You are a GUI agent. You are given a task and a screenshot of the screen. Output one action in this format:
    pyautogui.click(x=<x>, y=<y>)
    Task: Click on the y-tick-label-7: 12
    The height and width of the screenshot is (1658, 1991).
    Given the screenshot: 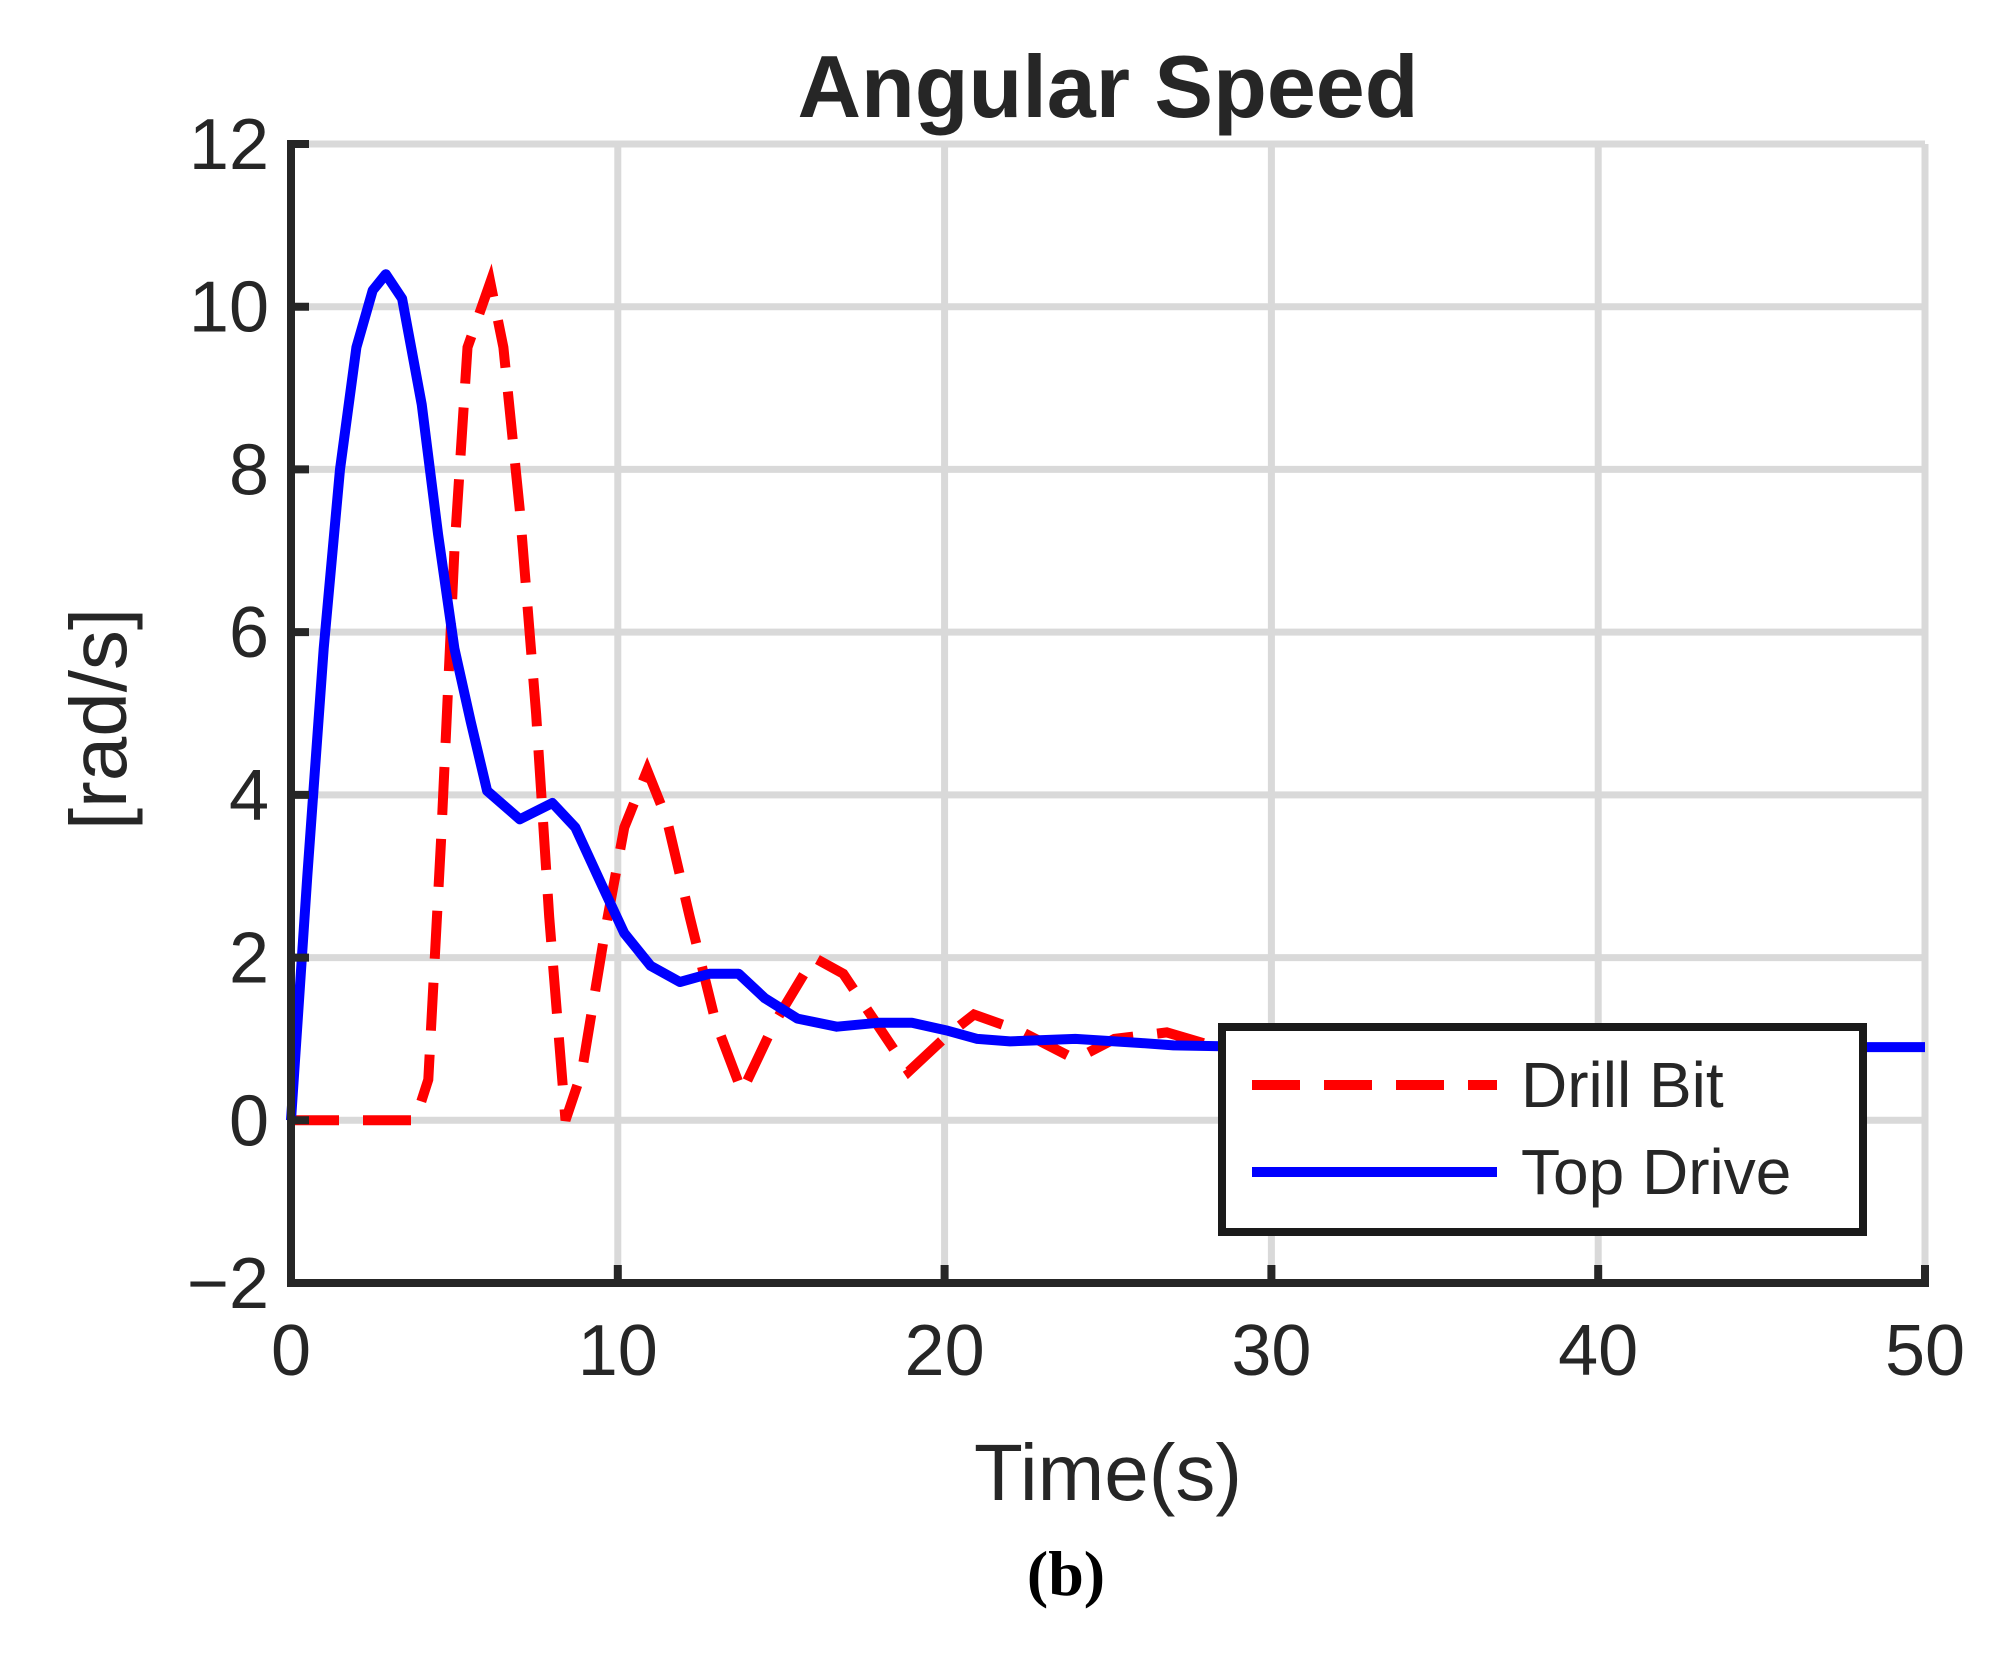 What is the action you would take?
    pyautogui.click(x=229, y=145)
    